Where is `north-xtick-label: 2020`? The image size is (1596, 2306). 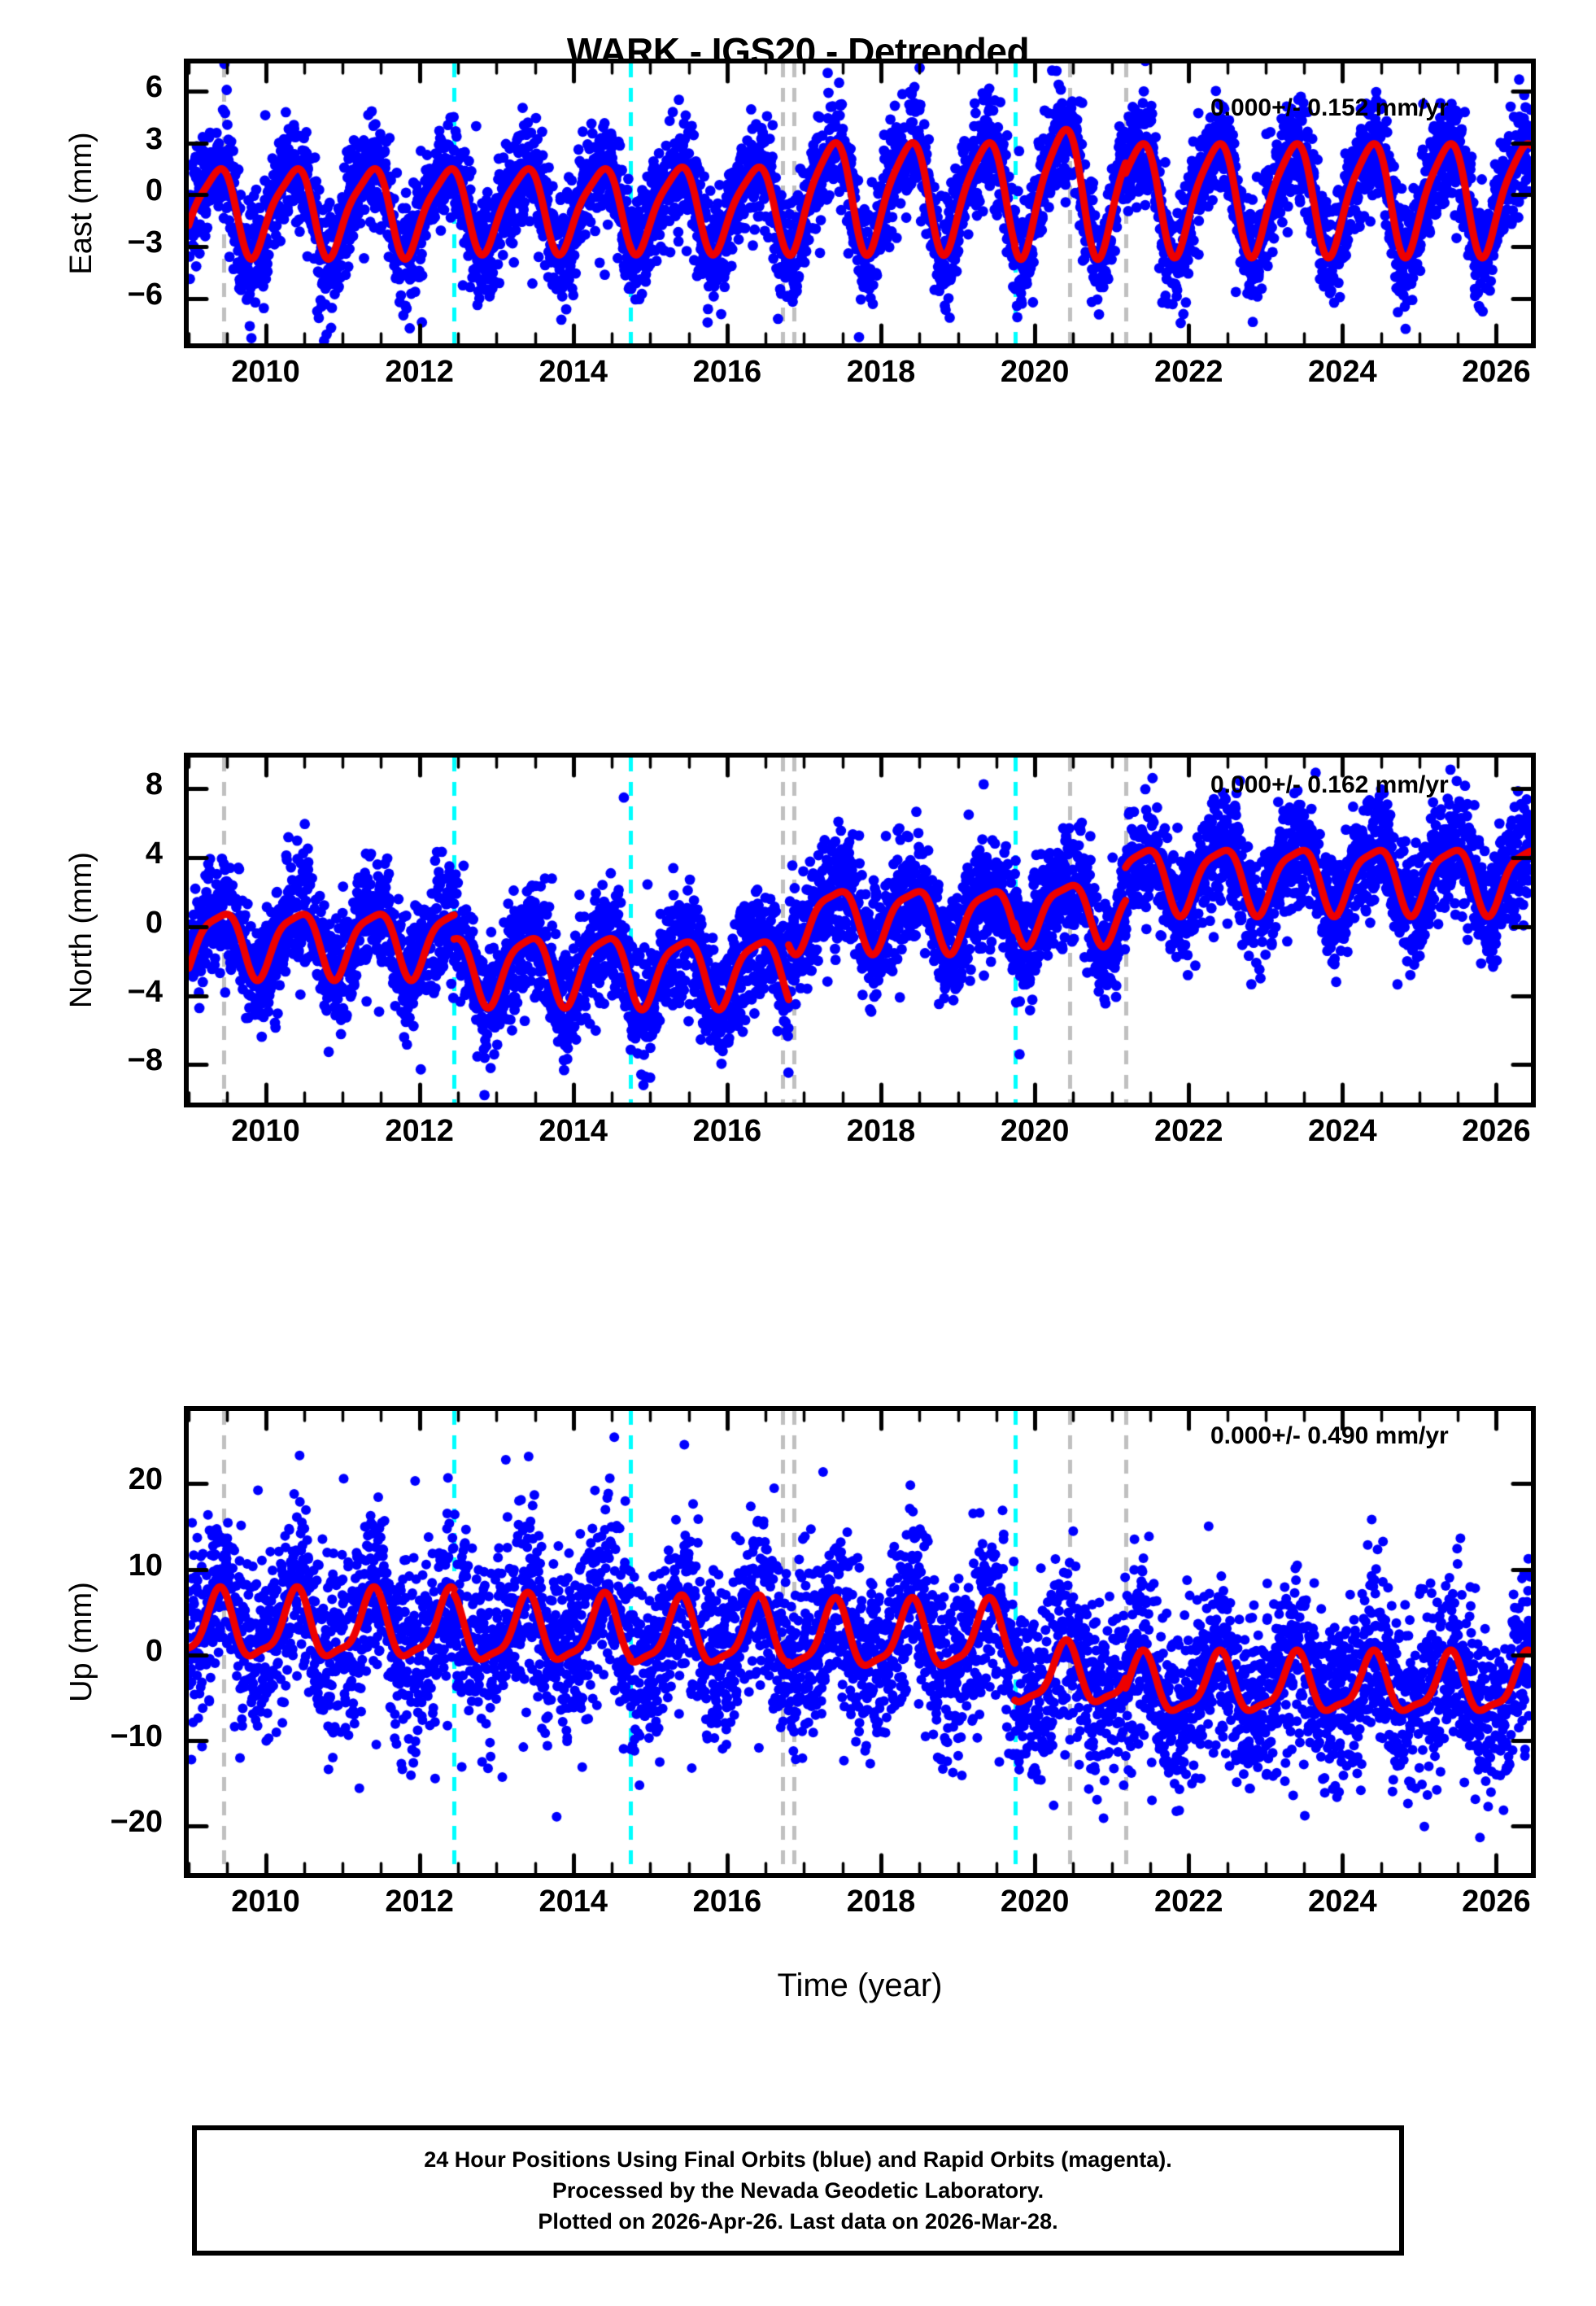 north-xtick-label: 2020 is located at coordinates (1035, 1131).